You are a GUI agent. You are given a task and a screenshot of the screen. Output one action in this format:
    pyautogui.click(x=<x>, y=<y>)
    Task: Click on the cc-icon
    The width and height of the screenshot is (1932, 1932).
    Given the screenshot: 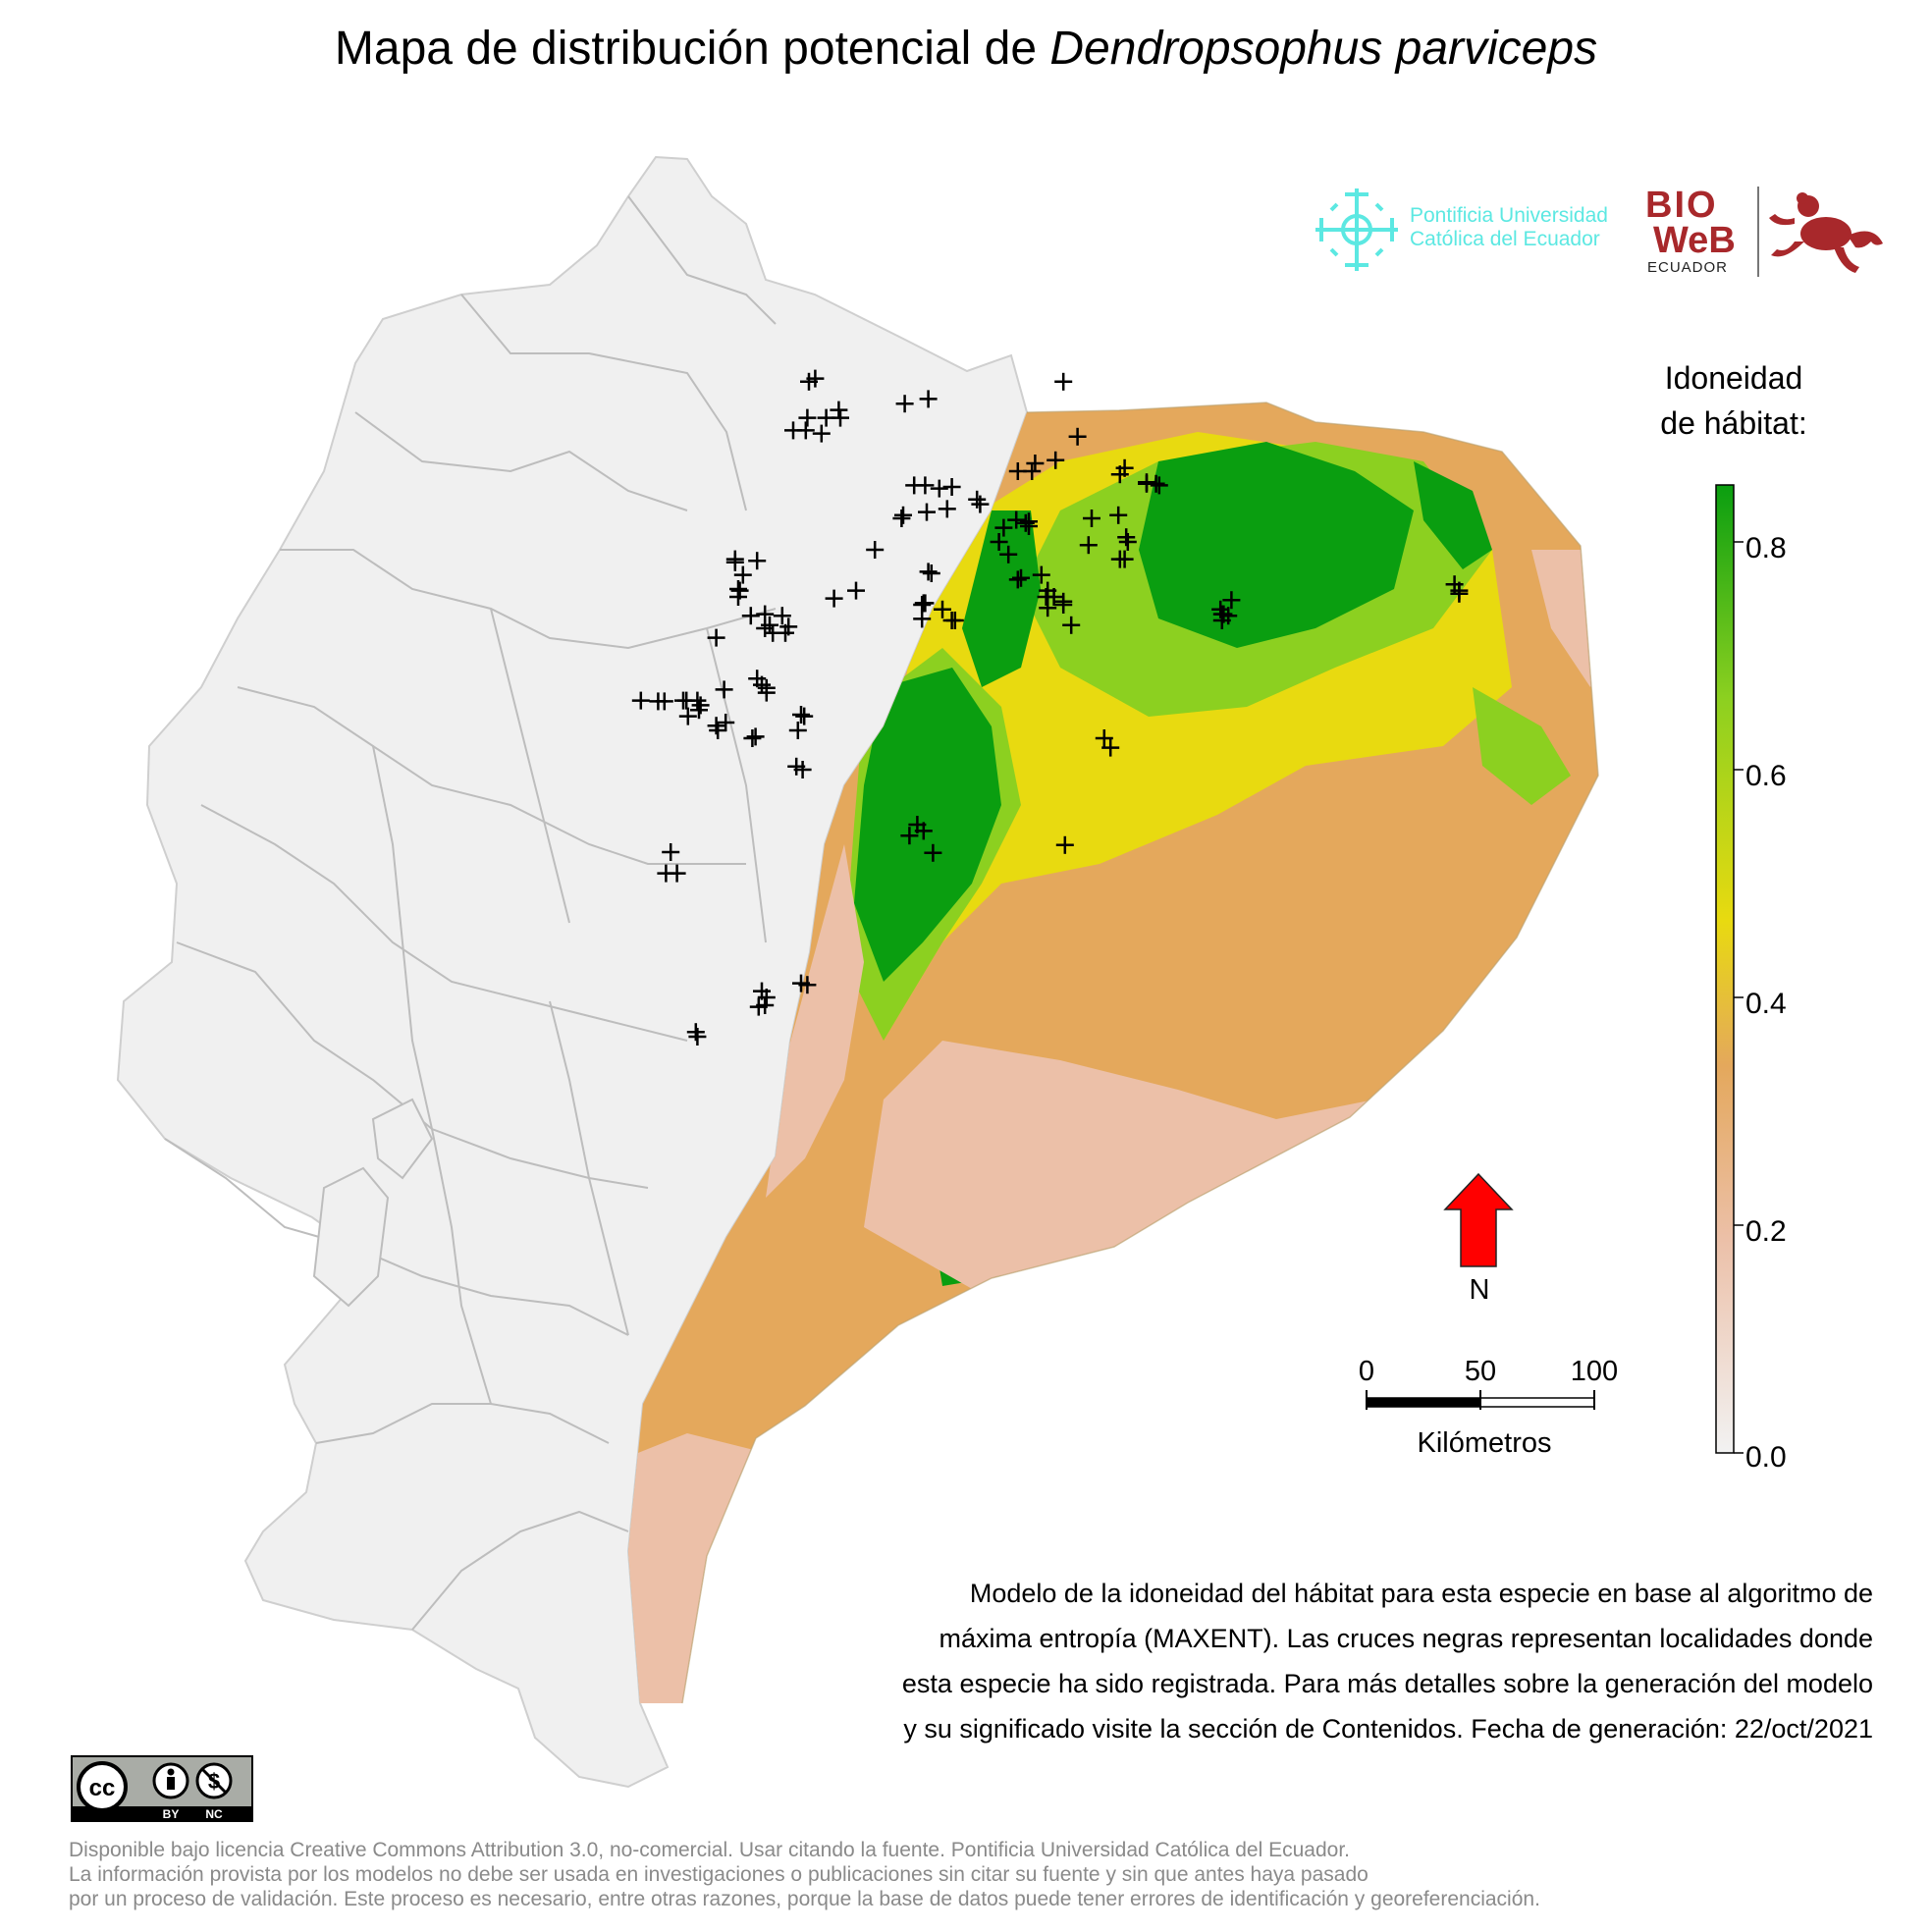 What is the action you would take?
    pyautogui.click(x=102, y=1786)
    